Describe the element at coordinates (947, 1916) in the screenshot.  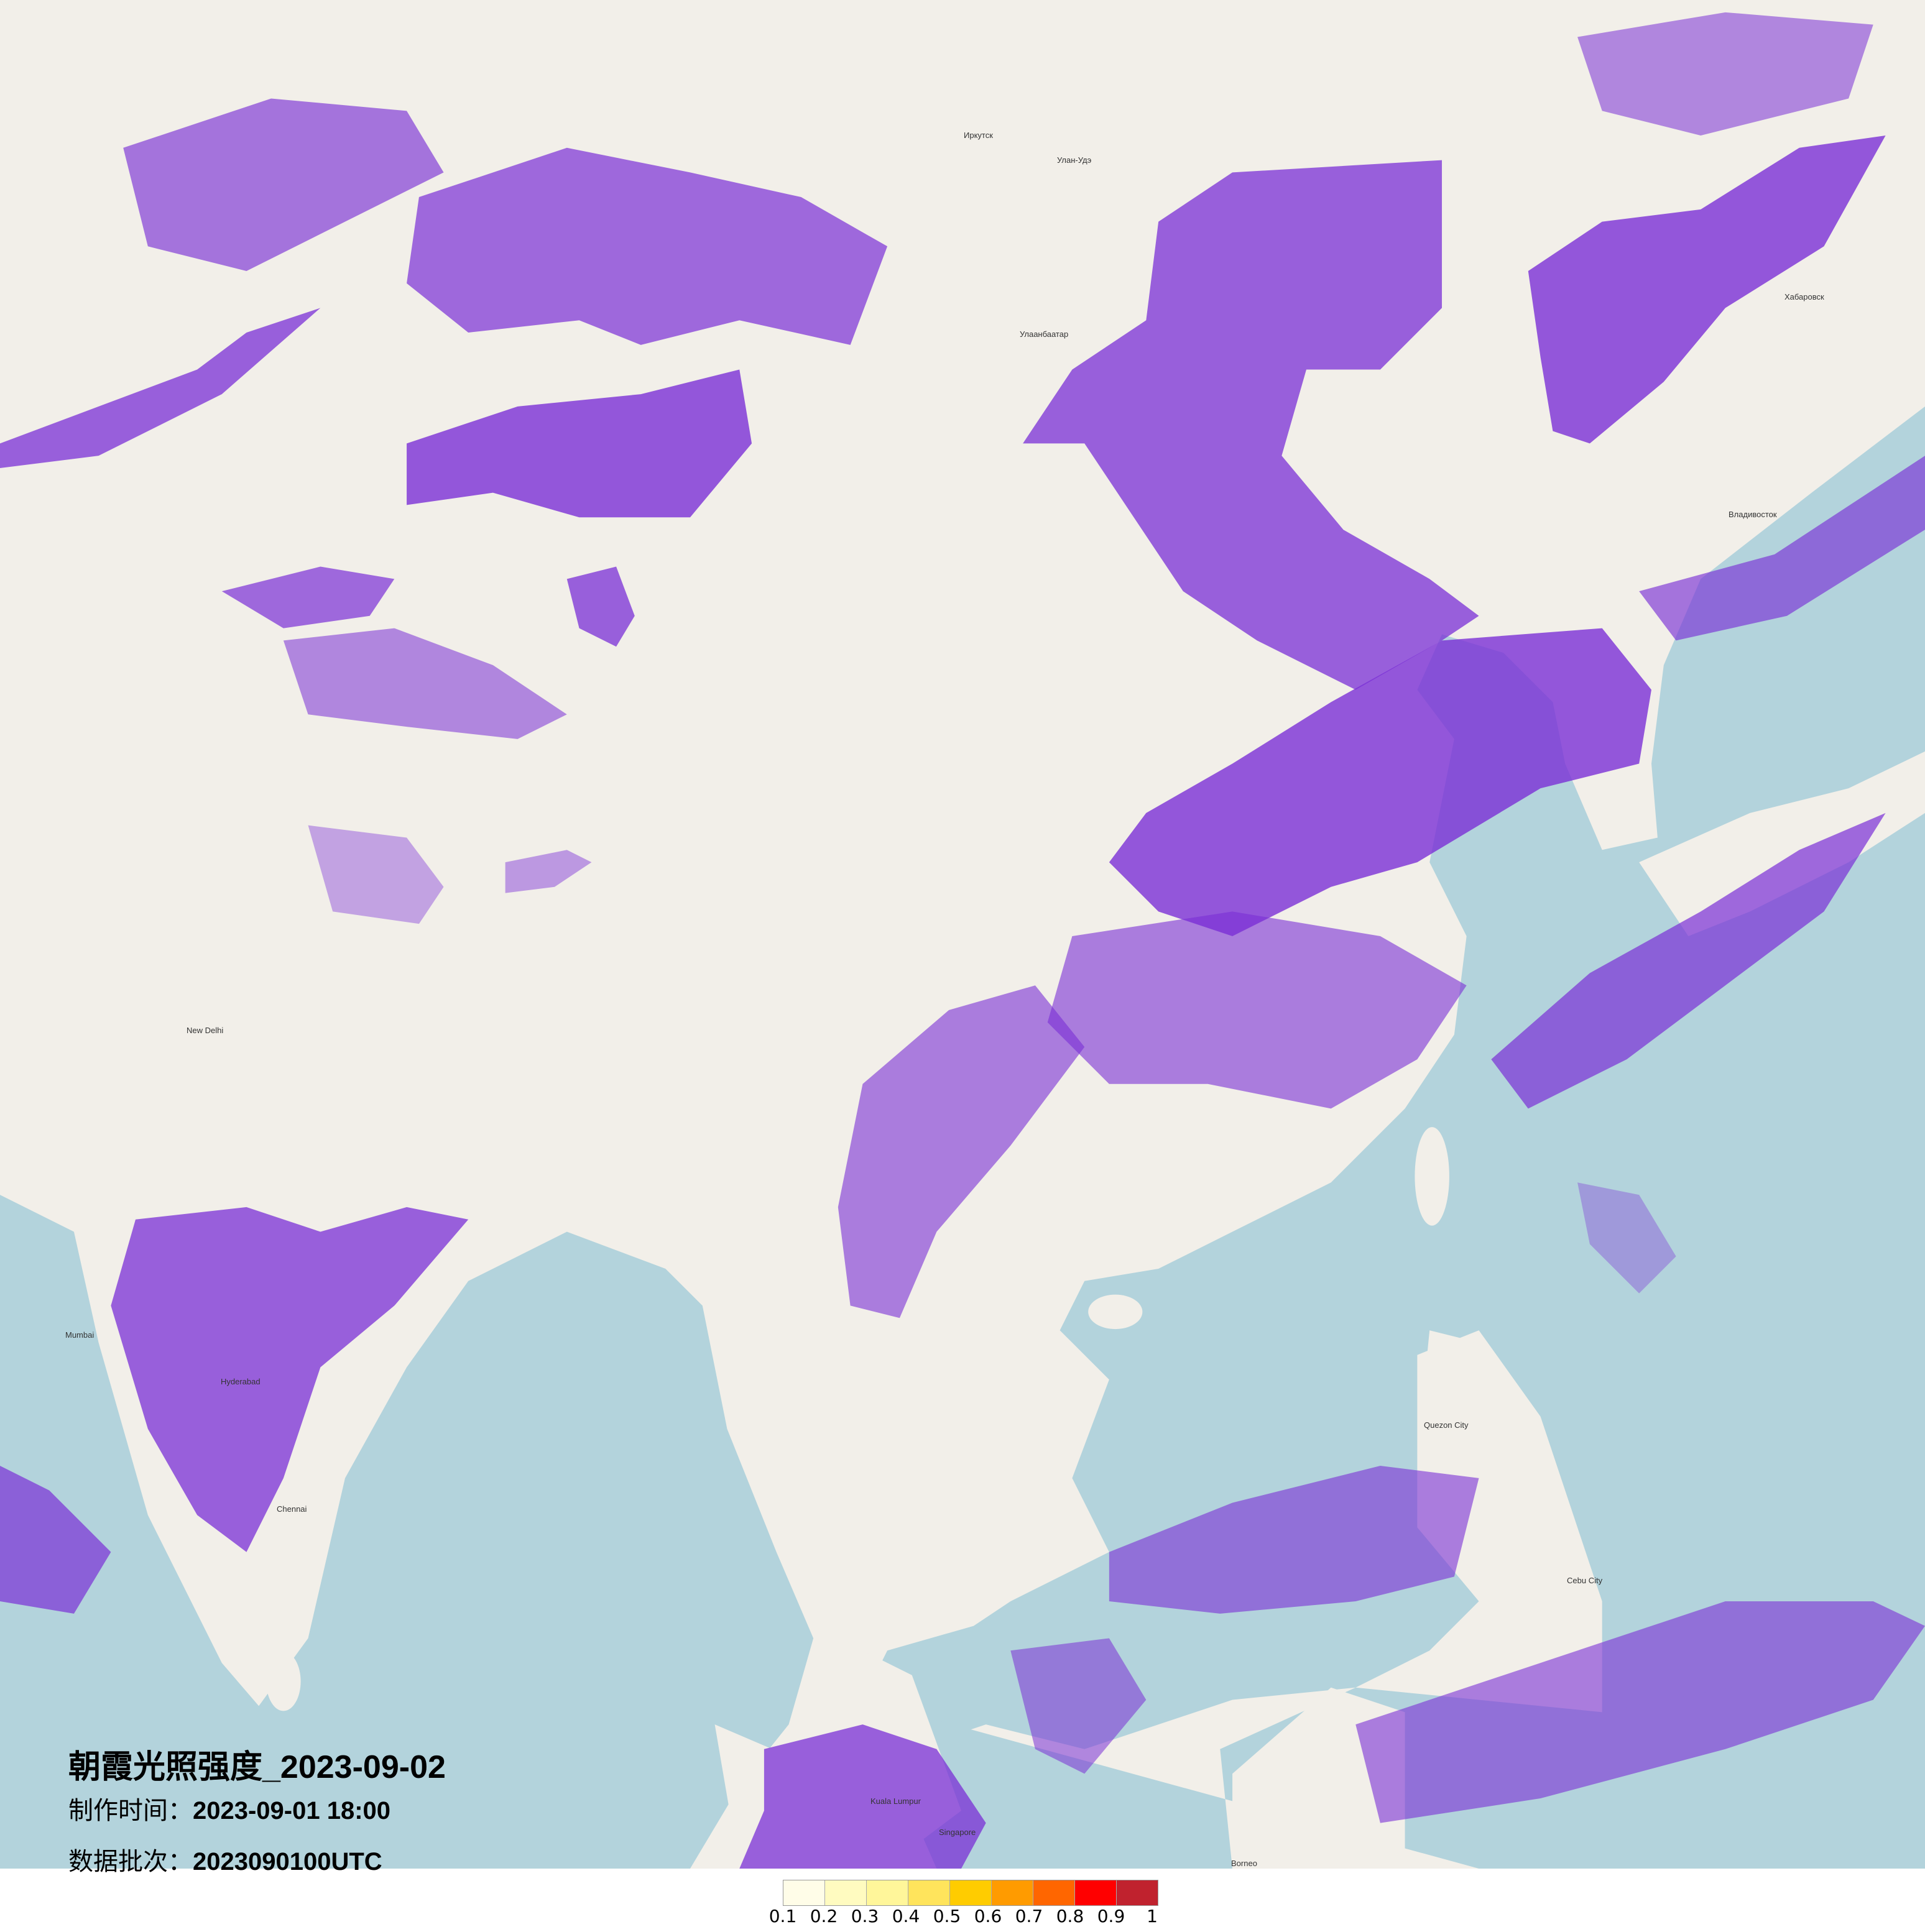
I see `legend-tick-label: 0.5` at that location.